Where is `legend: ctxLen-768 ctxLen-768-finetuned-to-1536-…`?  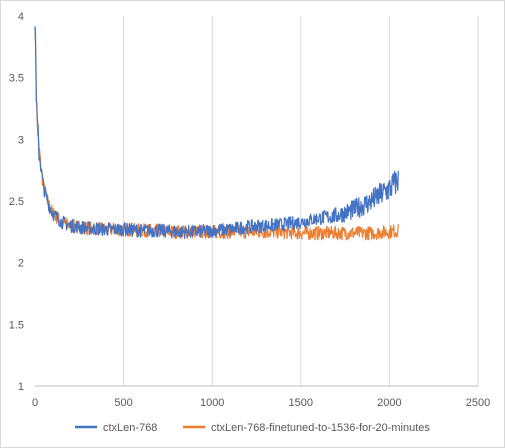
legend: ctxLen-768 ctxLen-768-finetuned-to-1536-… is located at coordinates (252, 428).